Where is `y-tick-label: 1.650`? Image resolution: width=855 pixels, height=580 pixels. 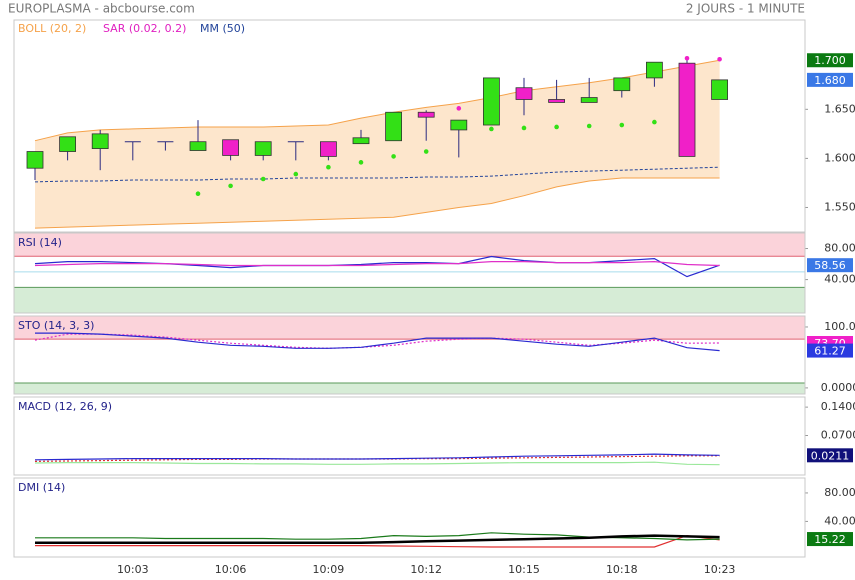
y-tick-label: 1.650 is located at coordinates (839, 108).